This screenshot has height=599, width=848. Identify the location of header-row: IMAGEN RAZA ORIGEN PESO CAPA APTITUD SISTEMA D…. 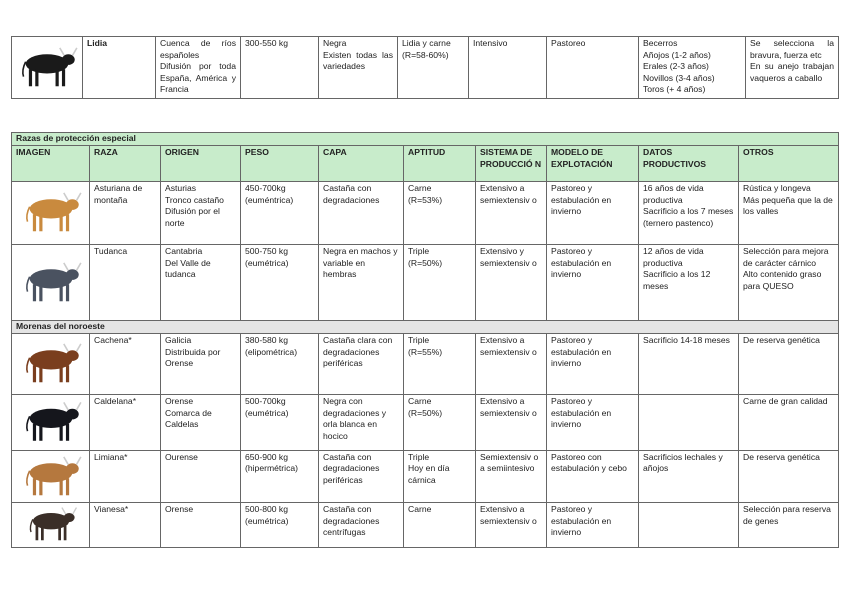
(425, 163).